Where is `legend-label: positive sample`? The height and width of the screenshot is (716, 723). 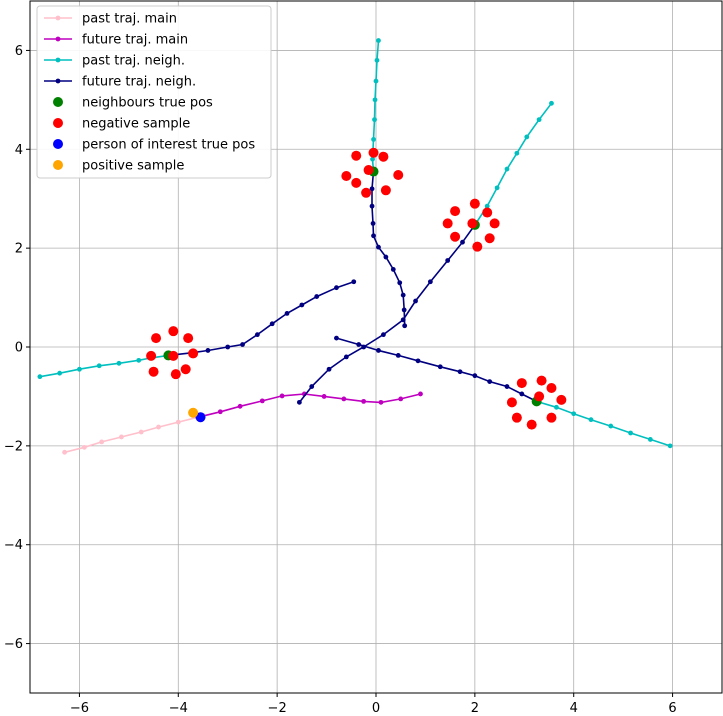
legend-label: positive sample is located at coordinates (133, 166).